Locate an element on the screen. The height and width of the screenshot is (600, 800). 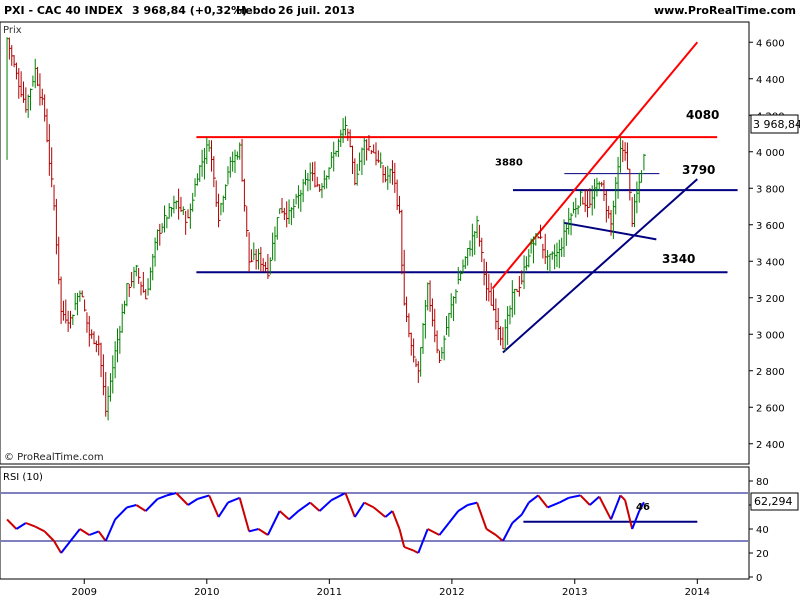
rsi-tick-label: 0 is located at coordinates (759, 578).